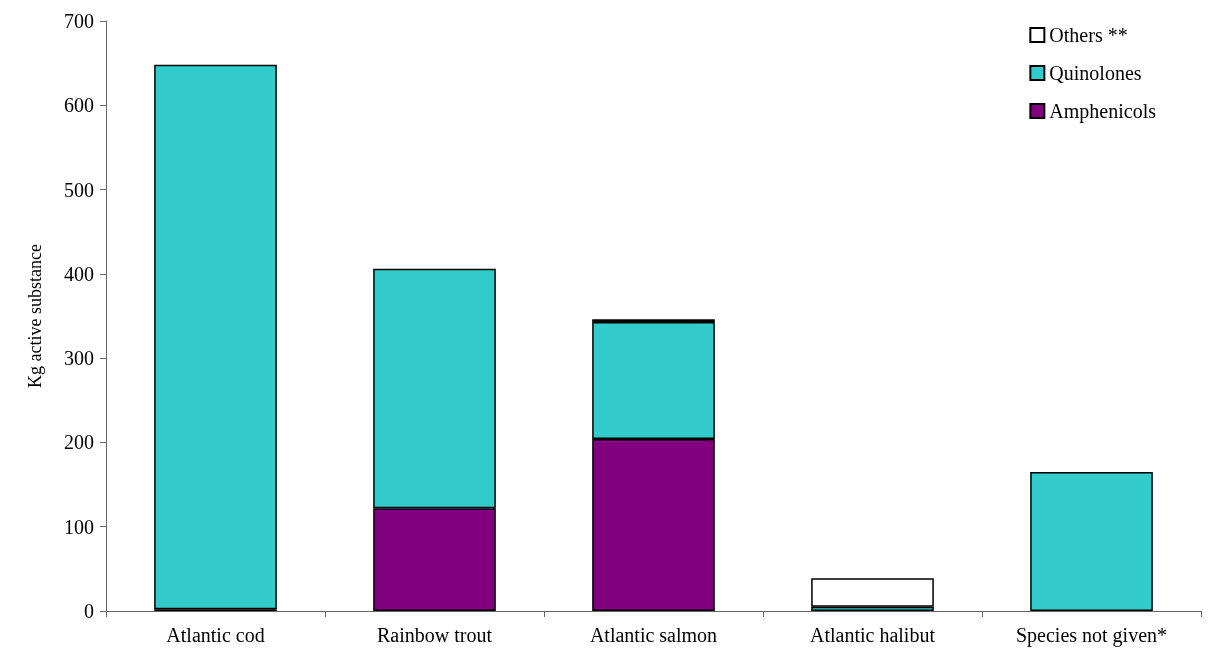 Image resolution: width=1211 pixels, height=664 pixels. I want to click on y-axis-title: Kg active substance, so click(35, 316).